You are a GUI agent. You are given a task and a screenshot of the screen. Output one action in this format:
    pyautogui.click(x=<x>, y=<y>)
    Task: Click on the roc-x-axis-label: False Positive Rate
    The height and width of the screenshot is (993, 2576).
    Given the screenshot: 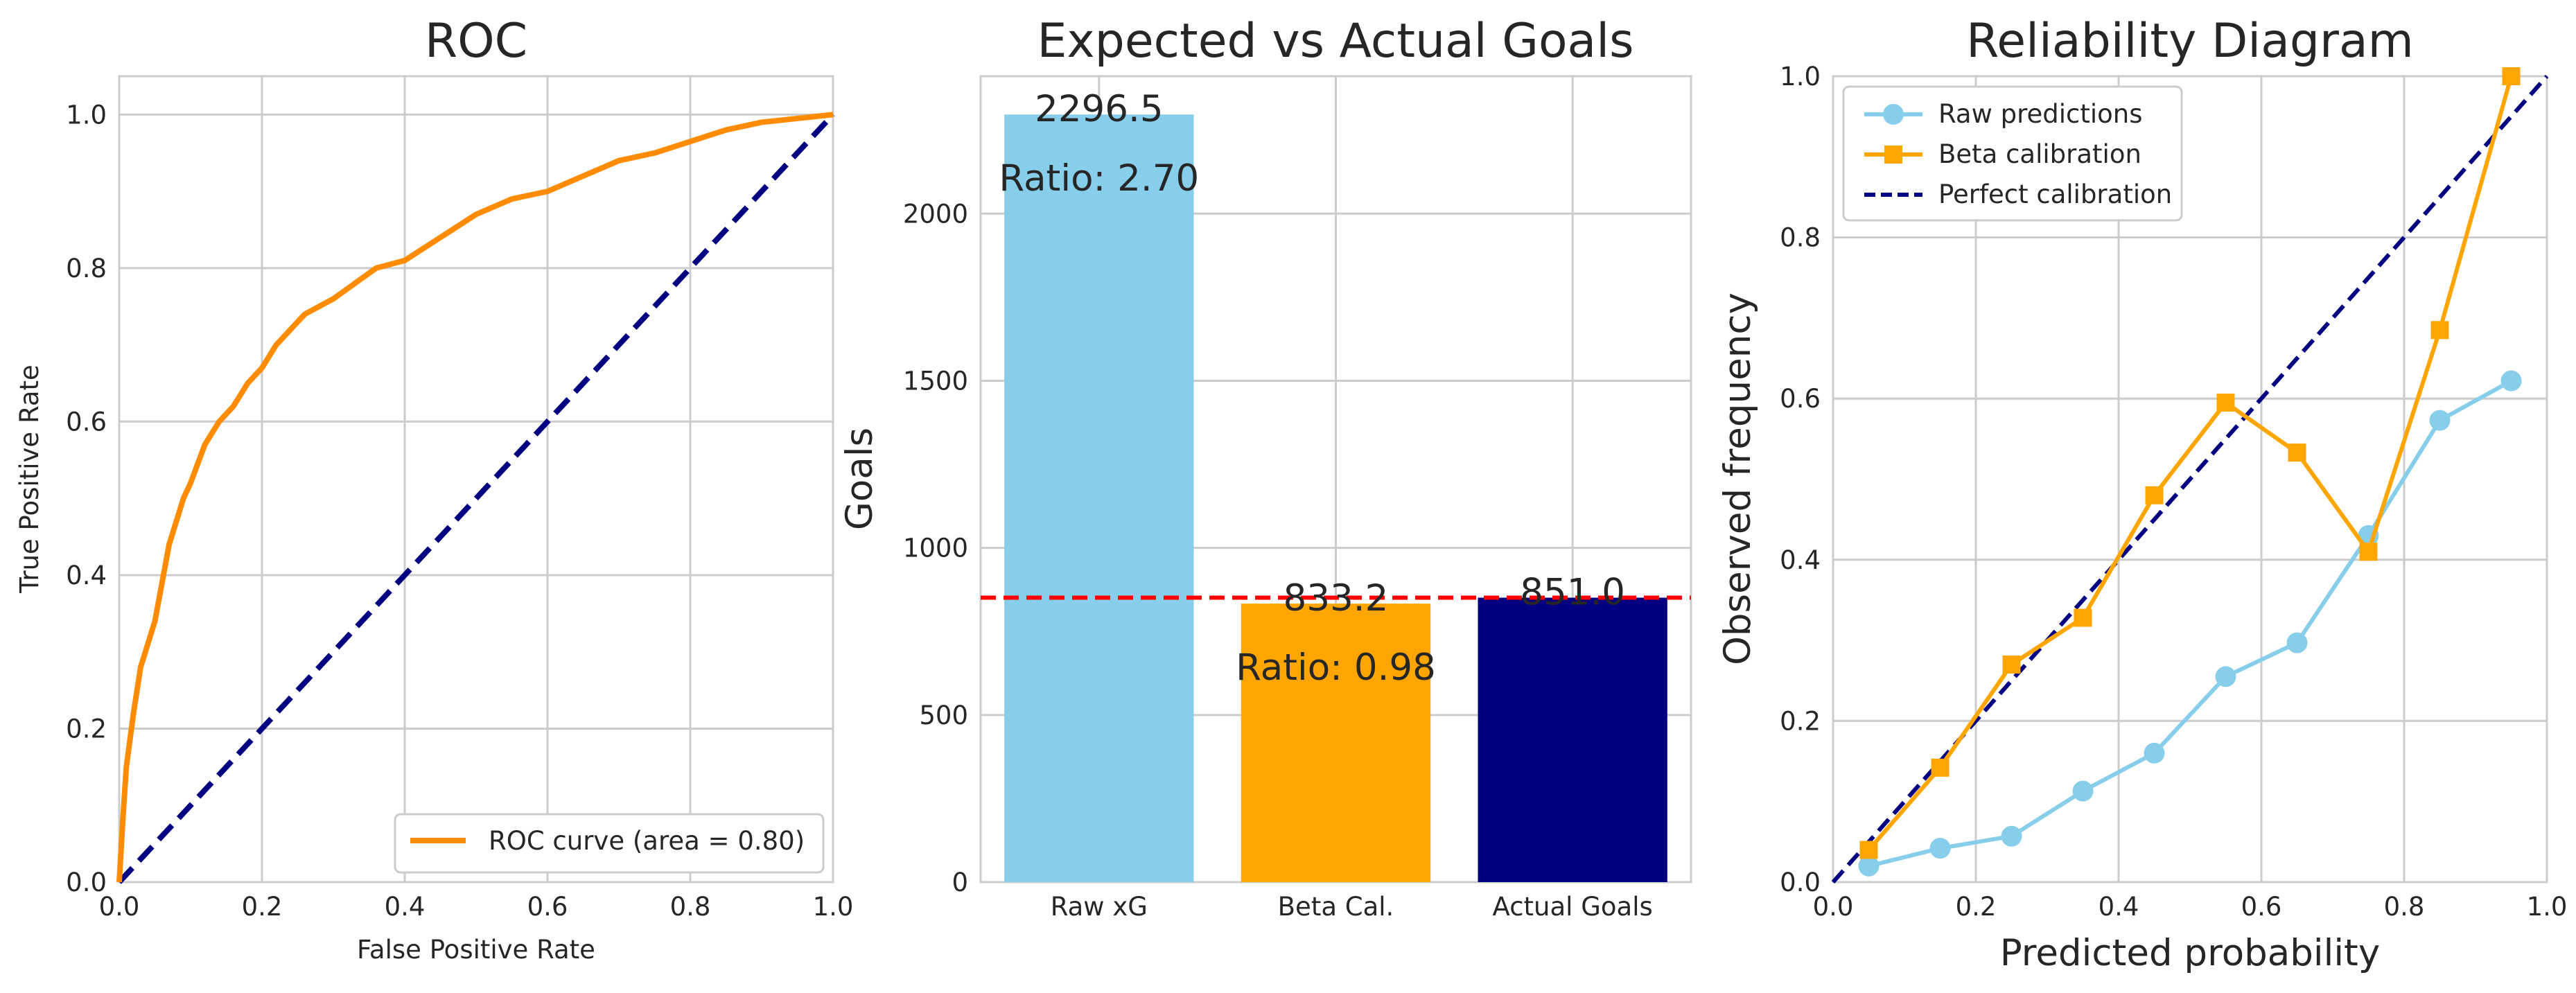 What is the action you would take?
    pyautogui.click(x=476, y=950)
    